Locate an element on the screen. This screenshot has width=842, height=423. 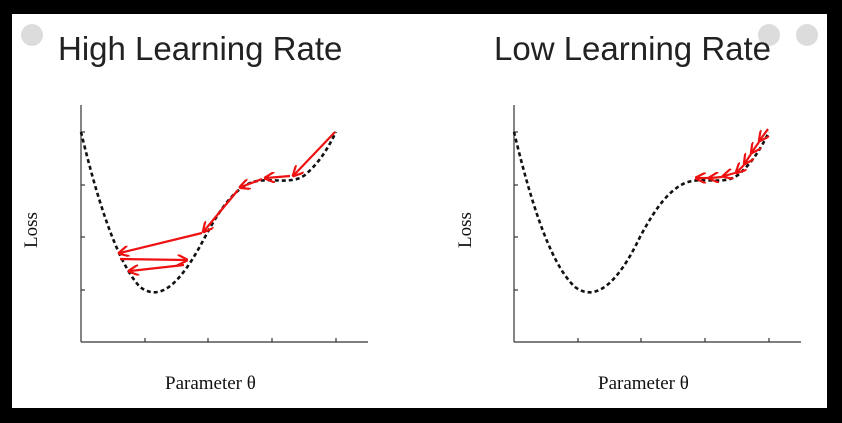
panel-title-high: High Learning Rate is located at coordinates (200, 48).